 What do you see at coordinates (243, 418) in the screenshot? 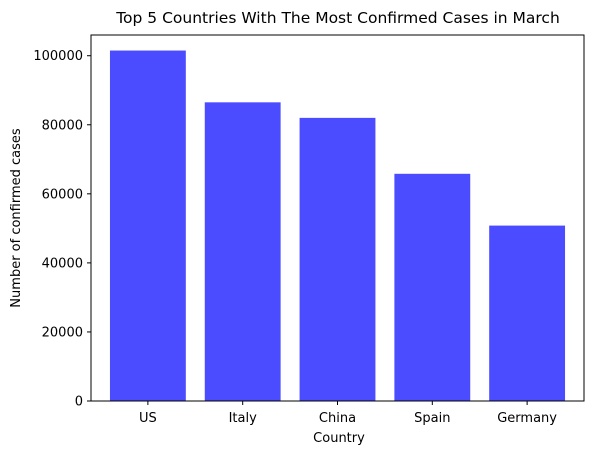
I see `x-tick-label: Italy` at bounding box center [243, 418].